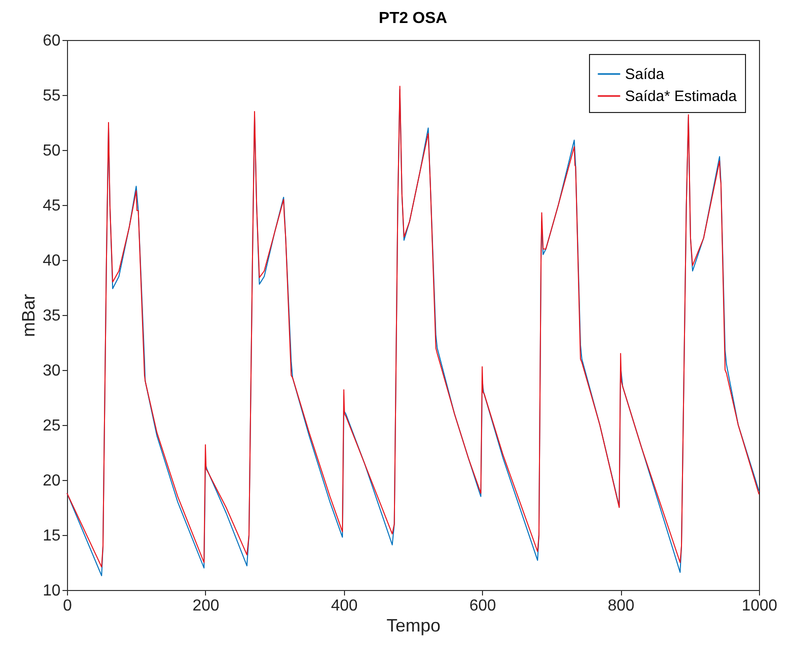 The height and width of the screenshot is (657, 798). I want to click on legend-label: Saída* Estimada, so click(681, 96).